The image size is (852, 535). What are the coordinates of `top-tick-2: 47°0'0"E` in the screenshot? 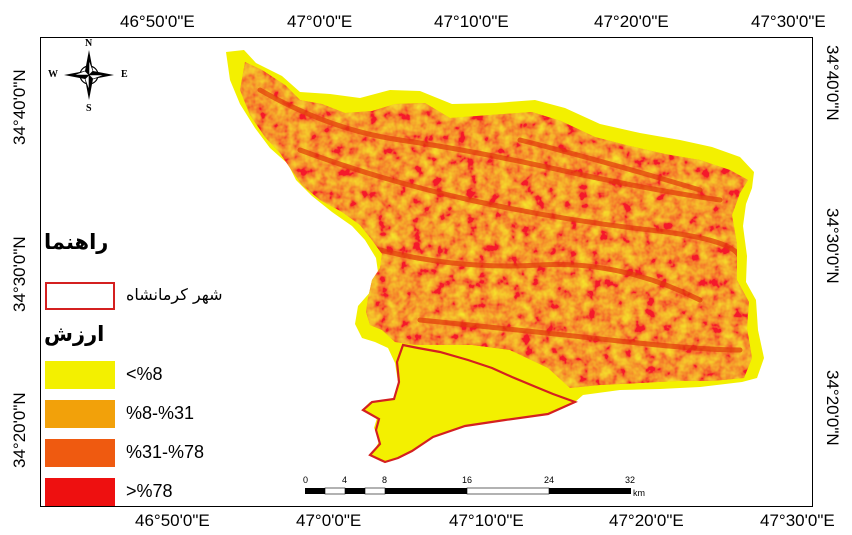 It's located at (320, 21).